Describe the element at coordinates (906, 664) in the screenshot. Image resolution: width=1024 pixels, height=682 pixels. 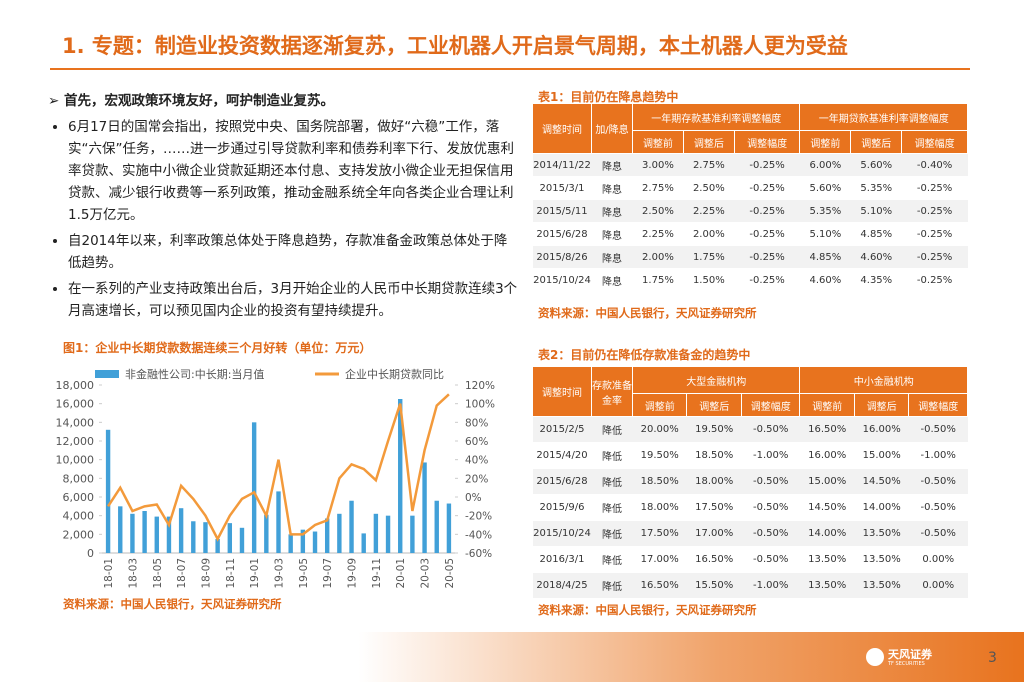
I see `brand-en: TF SECURITIES` at that location.